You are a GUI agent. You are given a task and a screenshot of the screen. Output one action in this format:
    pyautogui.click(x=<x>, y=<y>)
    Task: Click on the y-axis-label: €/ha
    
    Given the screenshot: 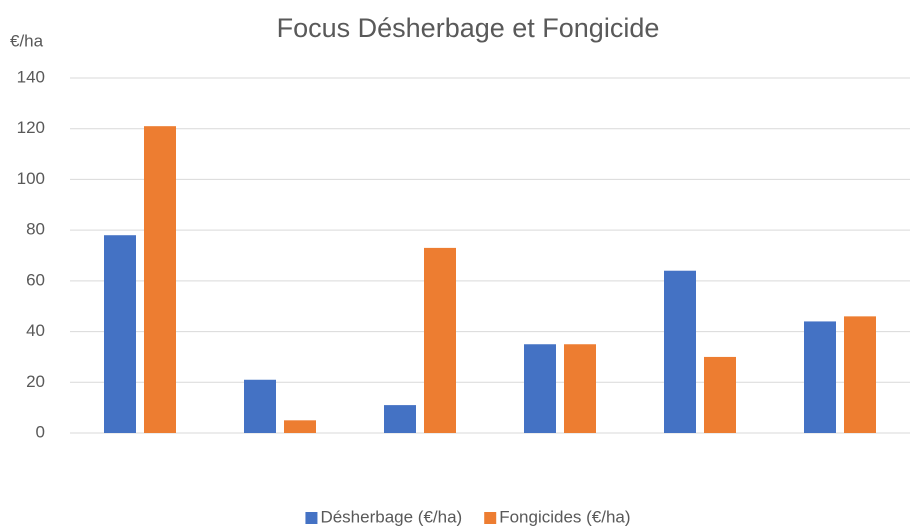 What is the action you would take?
    pyautogui.click(x=27, y=40)
    